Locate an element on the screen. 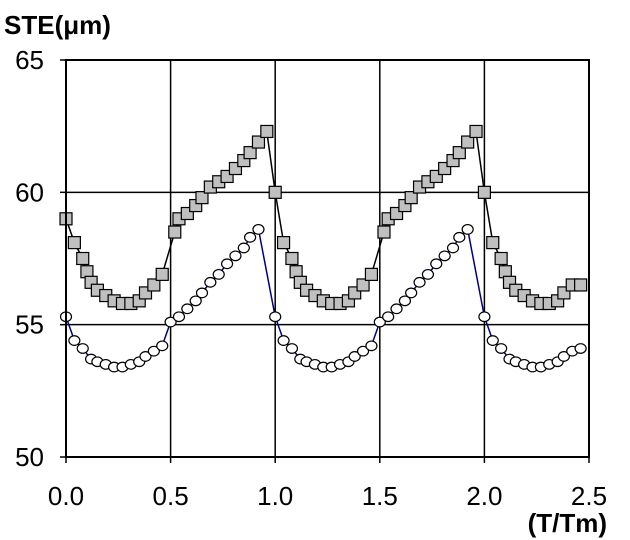 This screenshot has height=540, width=630. x-tick-label: 1.5 is located at coordinates (380, 496).